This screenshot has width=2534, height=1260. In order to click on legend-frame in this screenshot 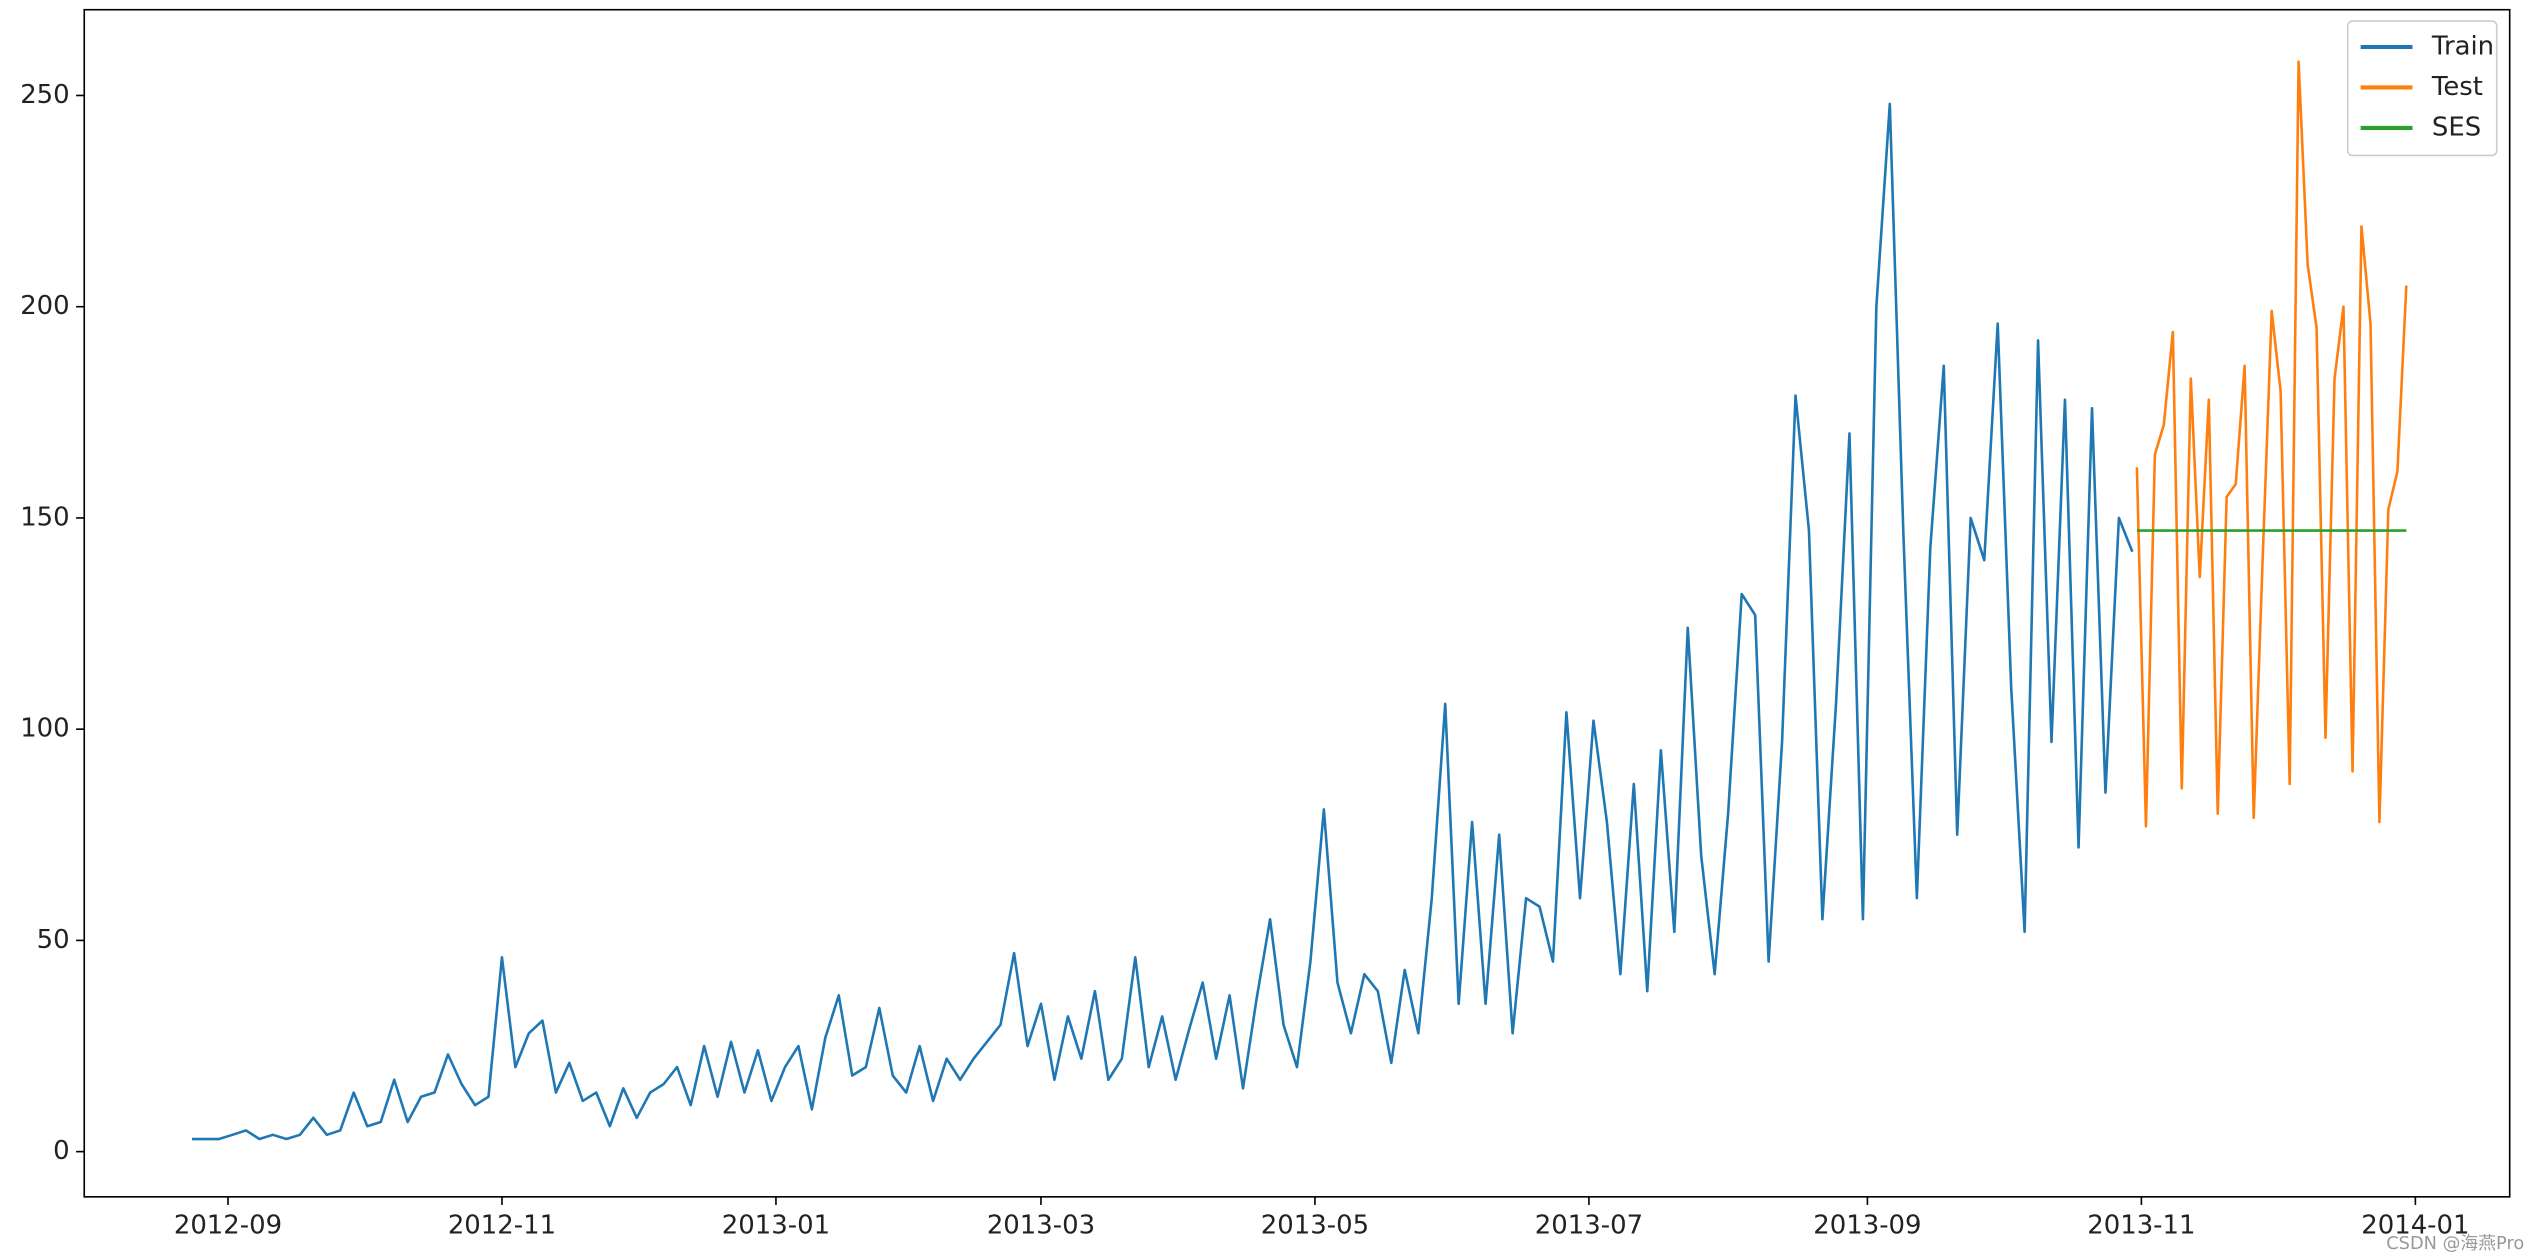, I will do `click(2422, 88)`.